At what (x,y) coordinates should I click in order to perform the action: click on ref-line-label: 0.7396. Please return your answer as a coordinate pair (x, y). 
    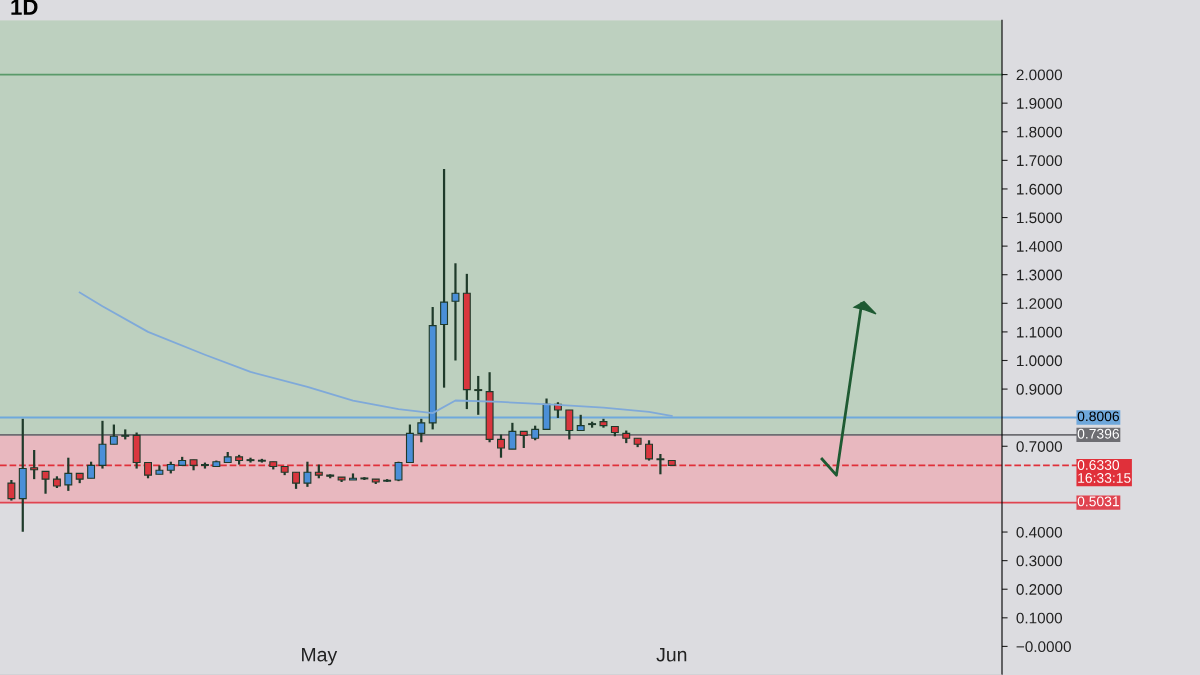
    Looking at the image, I should click on (1098, 433).